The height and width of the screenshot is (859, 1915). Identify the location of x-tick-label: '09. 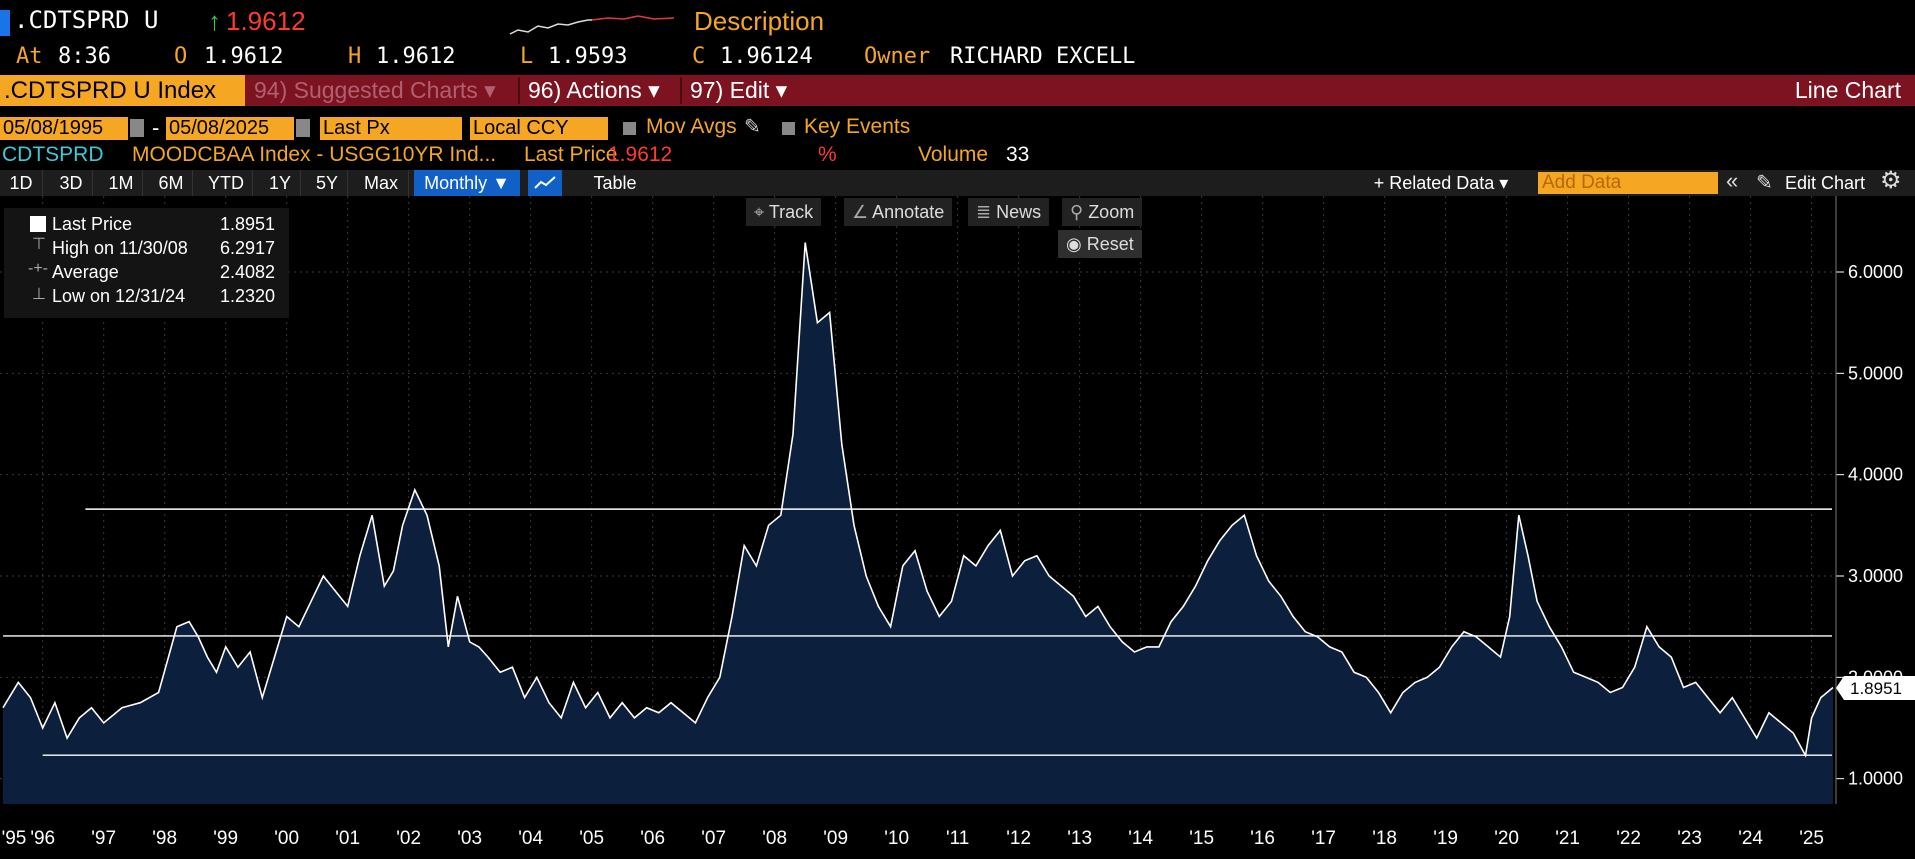
(835, 838).